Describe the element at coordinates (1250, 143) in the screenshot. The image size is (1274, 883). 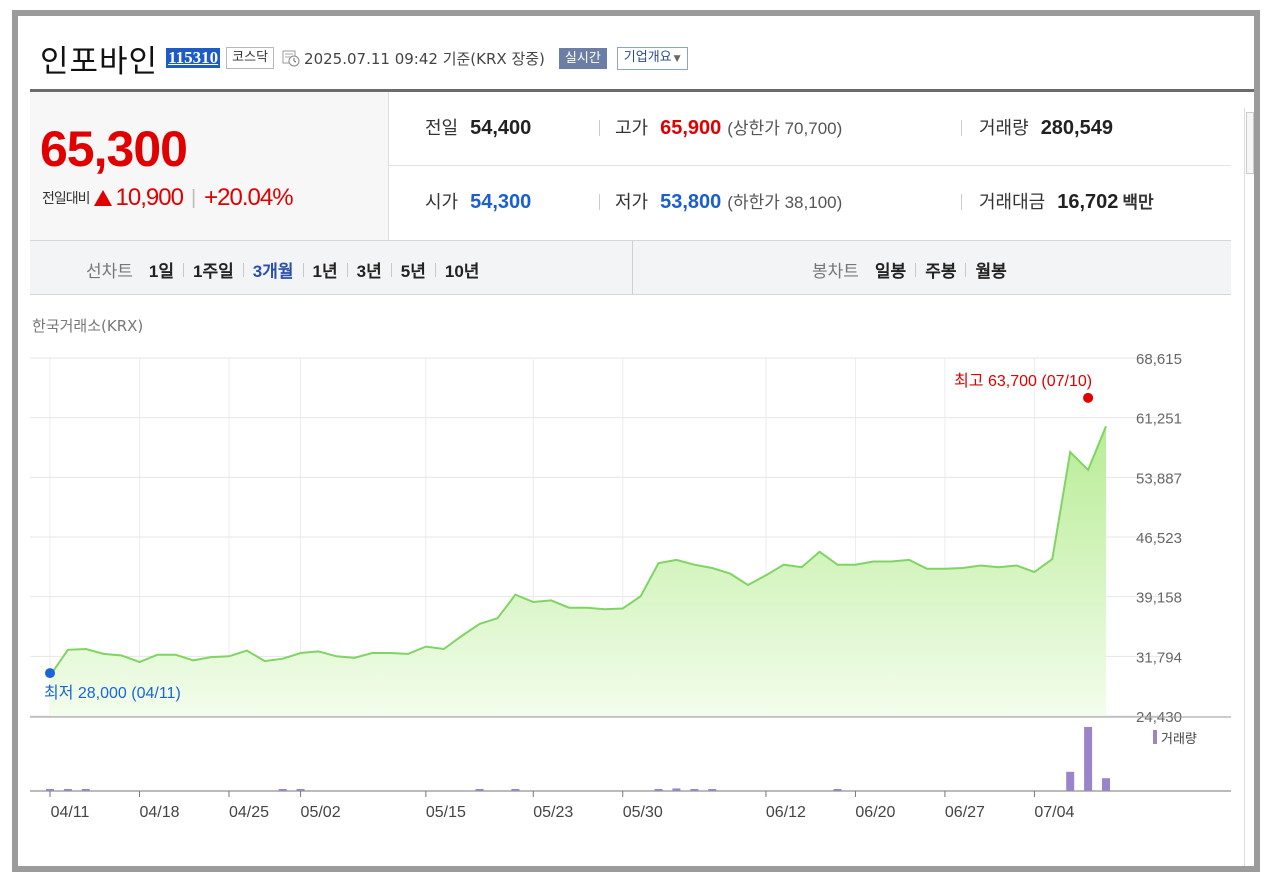
I see `scrollbar-thumb` at that location.